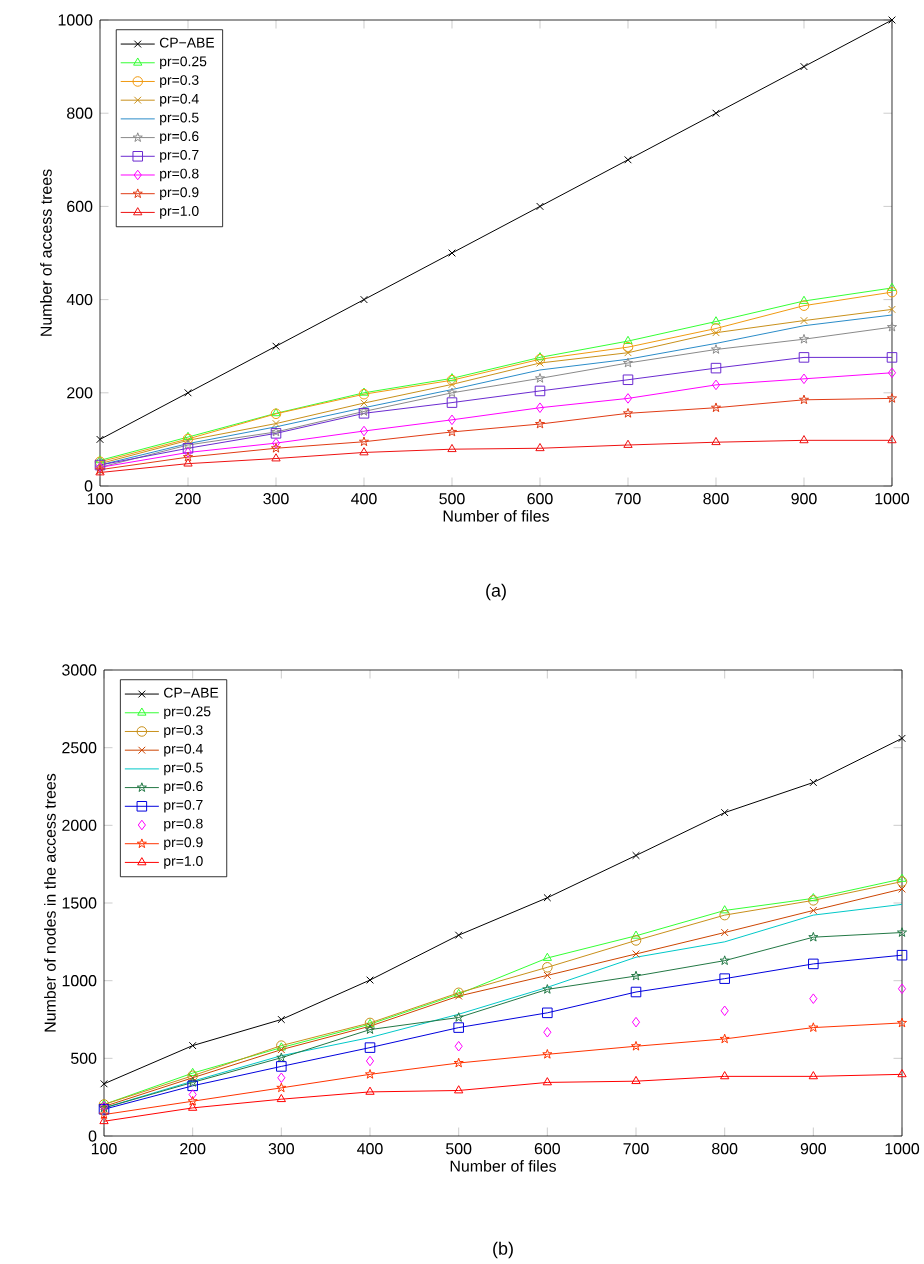 The height and width of the screenshot is (1264, 924). What do you see at coordinates (503, 1250) in the screenshot?
I see `text: (b)` at bounding box center [503, 1250].